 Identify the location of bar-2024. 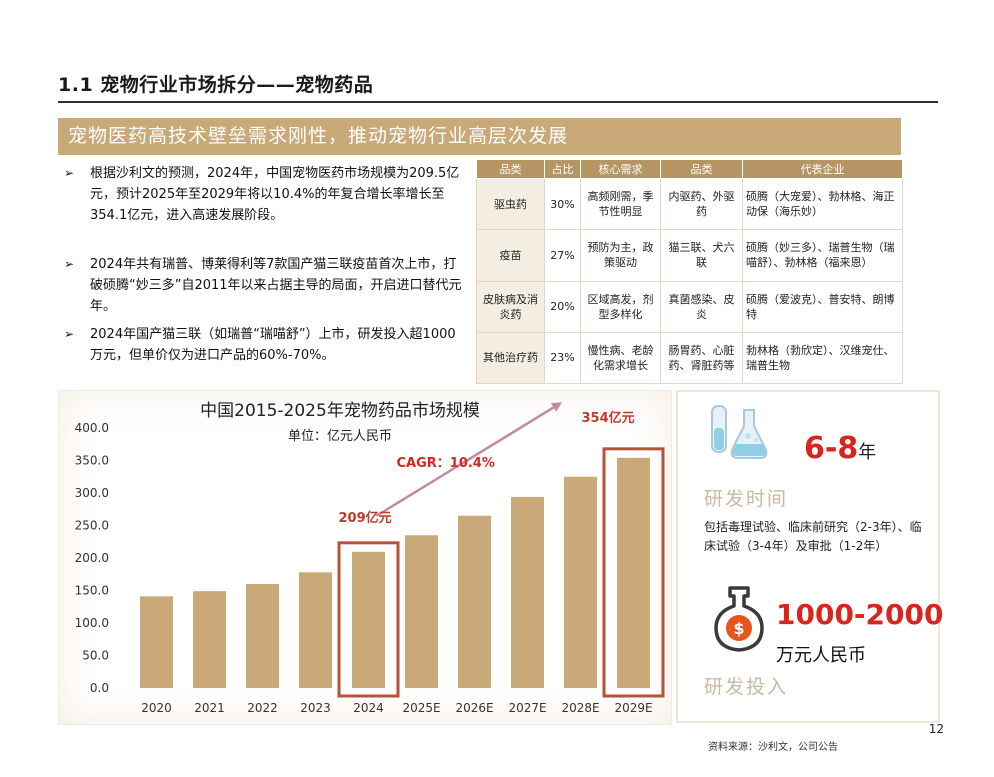
(368, 619).